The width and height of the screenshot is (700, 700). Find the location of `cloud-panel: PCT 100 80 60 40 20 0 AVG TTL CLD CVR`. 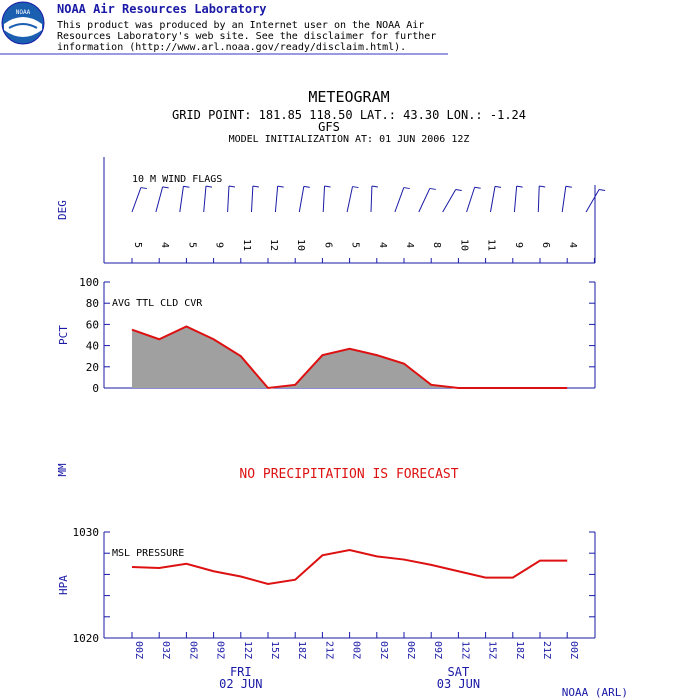

cloud-panel: PCT 100 80 60 40 20 0 AVG TTL CLD CVR is located at coordinates (326, 335).